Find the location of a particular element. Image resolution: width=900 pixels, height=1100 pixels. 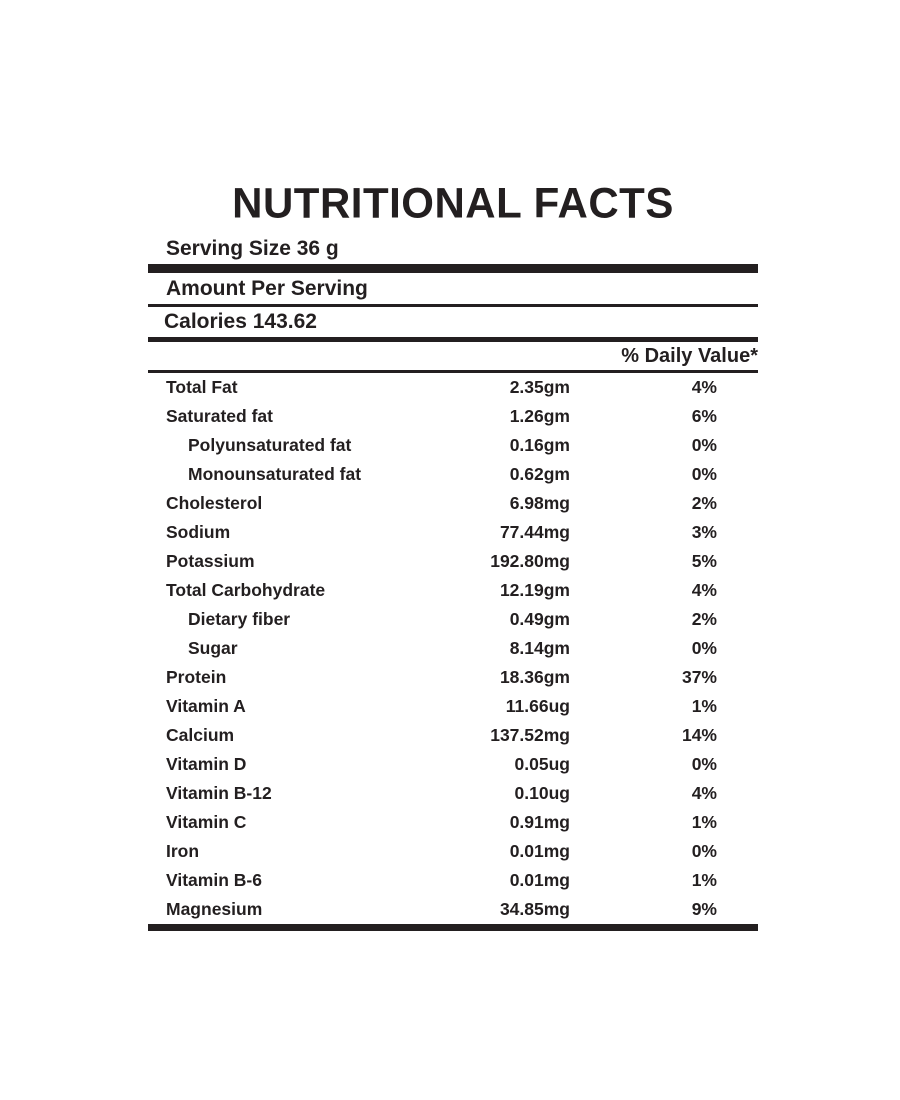

nutrient-daily-value: 3% is located at coordinates (704, 532).